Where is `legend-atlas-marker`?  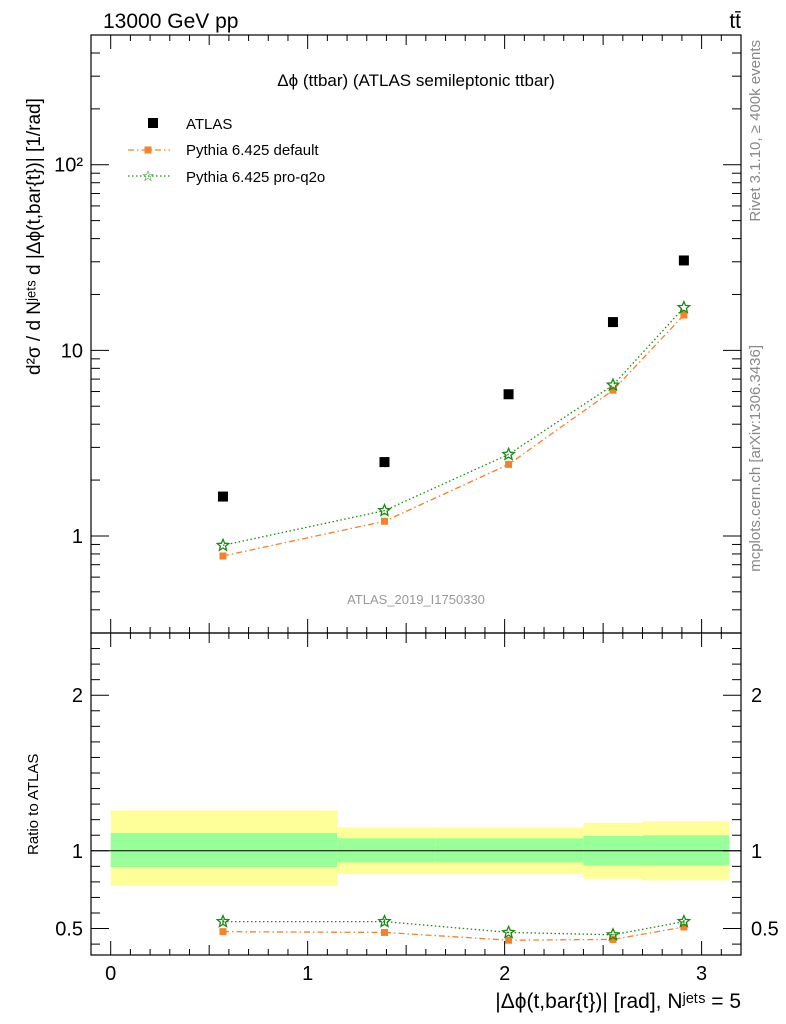 legend-atlas-marker is located at coordinates (153, 123).